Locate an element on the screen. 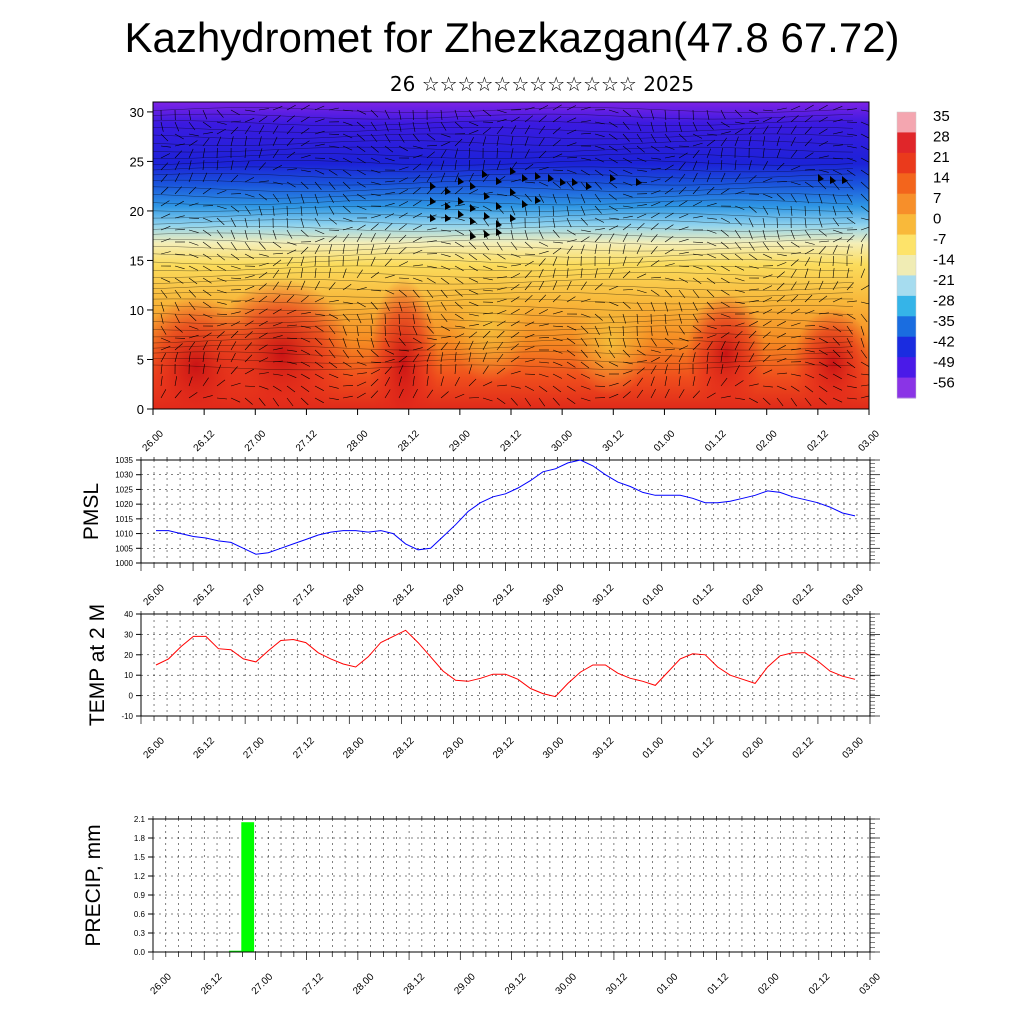 The width and height of the screenshot is (1024, 1024). colorbar-label: -56 is located at coordinates (944, 383).